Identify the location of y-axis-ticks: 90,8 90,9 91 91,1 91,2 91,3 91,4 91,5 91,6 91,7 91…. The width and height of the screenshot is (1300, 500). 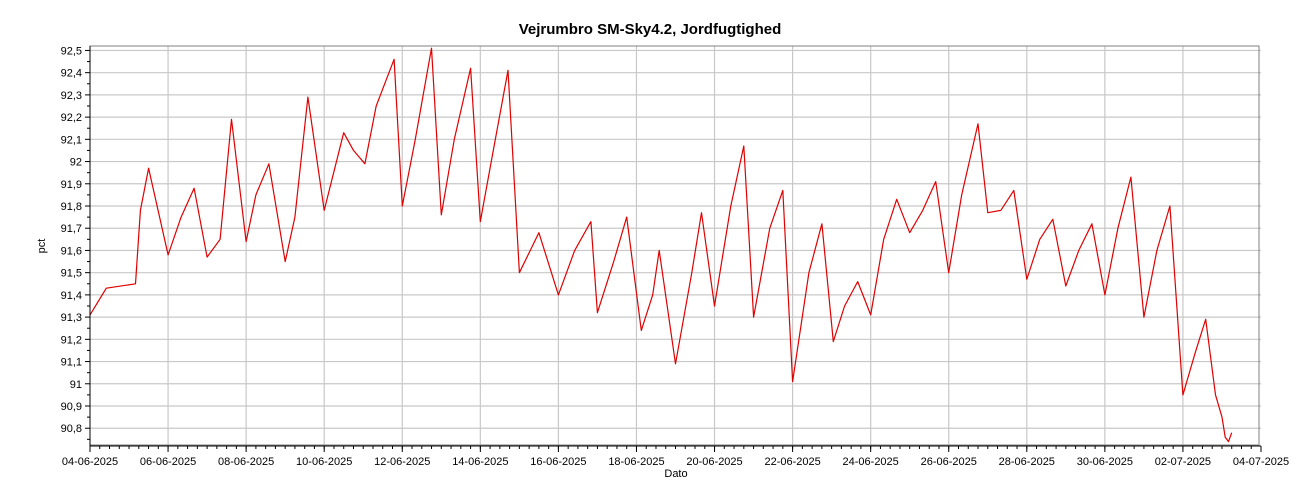
(75, 242).